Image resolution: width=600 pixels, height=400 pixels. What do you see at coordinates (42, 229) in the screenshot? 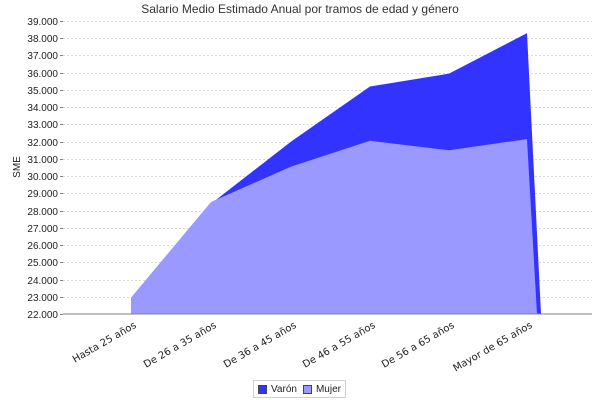
I see `y-tick-label: 27.000` at bounding box center [42, 229].